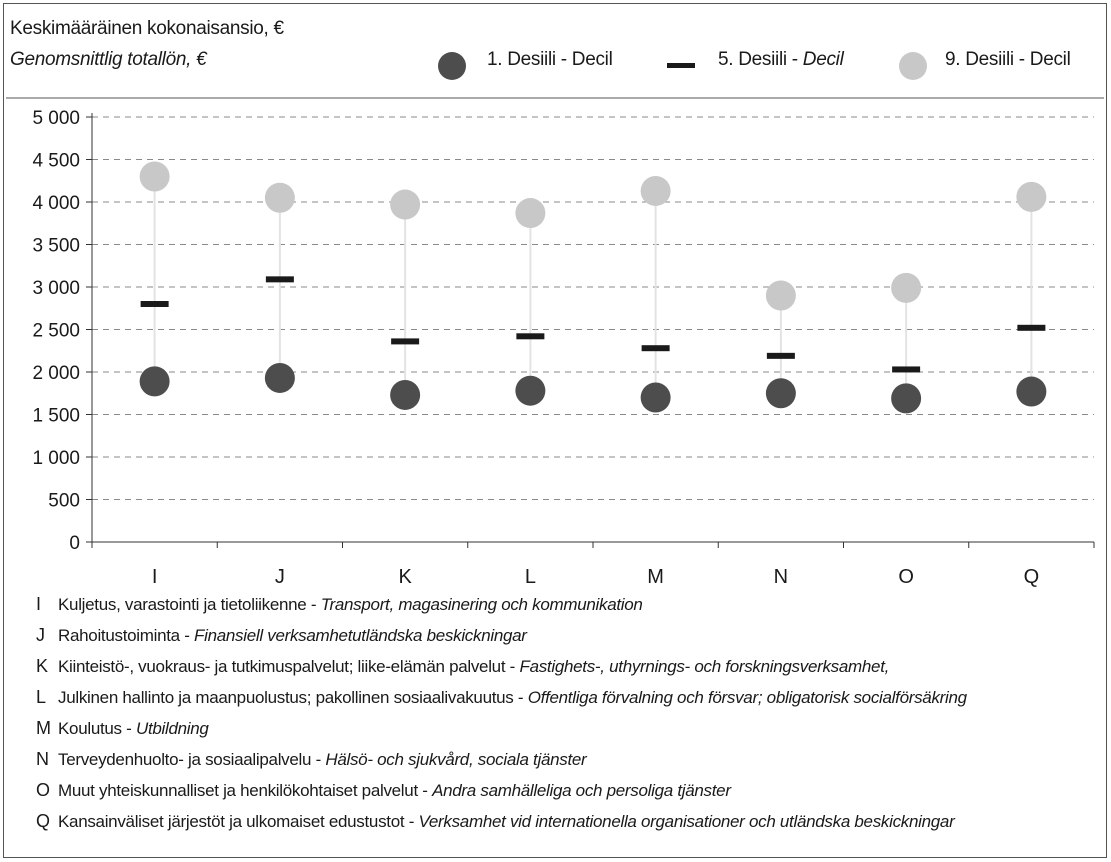 The height and width of the screenshot is (862, 1111). What do you see at coordinates (108, 59) in the screenshot?
I see `y-axis-title-swedish: Genomsnittlig totallön, €` at bounding box center [108, 59].